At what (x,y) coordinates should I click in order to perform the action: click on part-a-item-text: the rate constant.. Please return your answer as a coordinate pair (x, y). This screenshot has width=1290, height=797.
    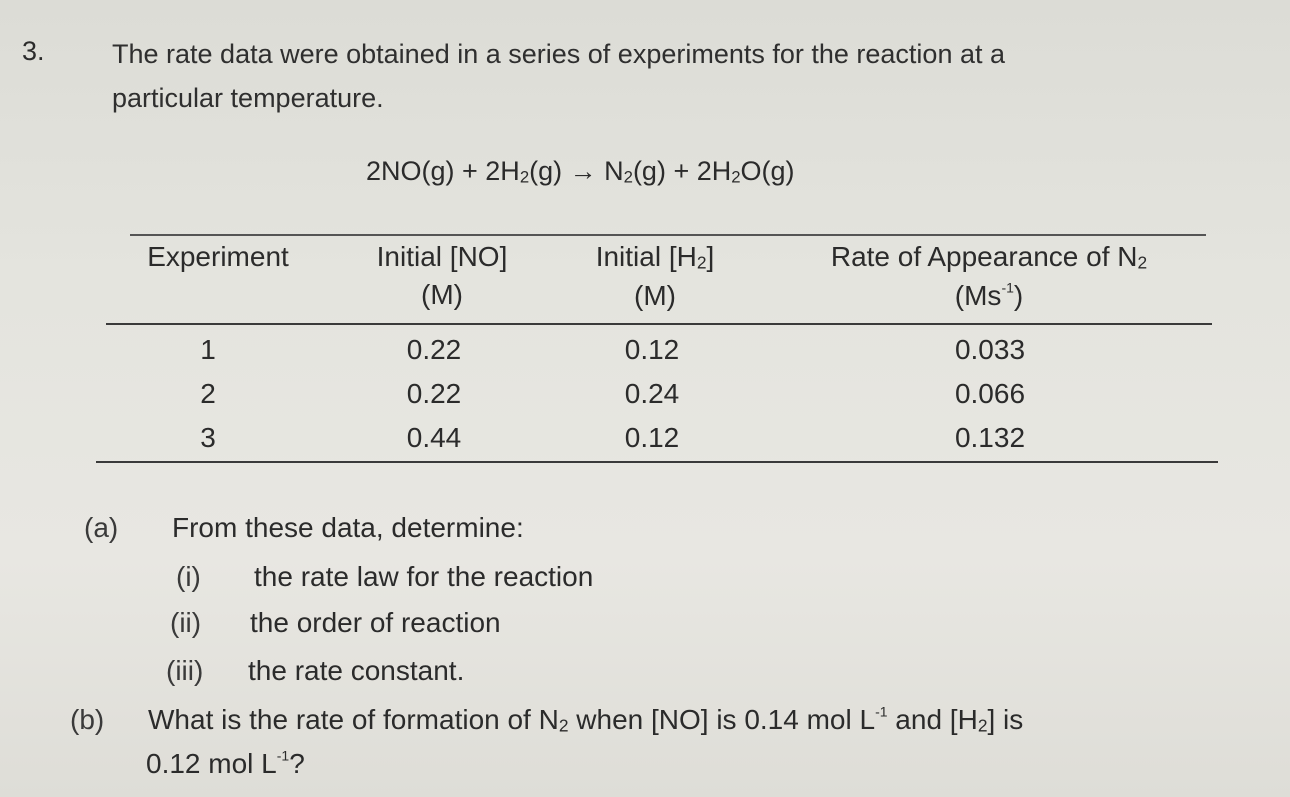
    Looking at the image, I should click on (356, 670).